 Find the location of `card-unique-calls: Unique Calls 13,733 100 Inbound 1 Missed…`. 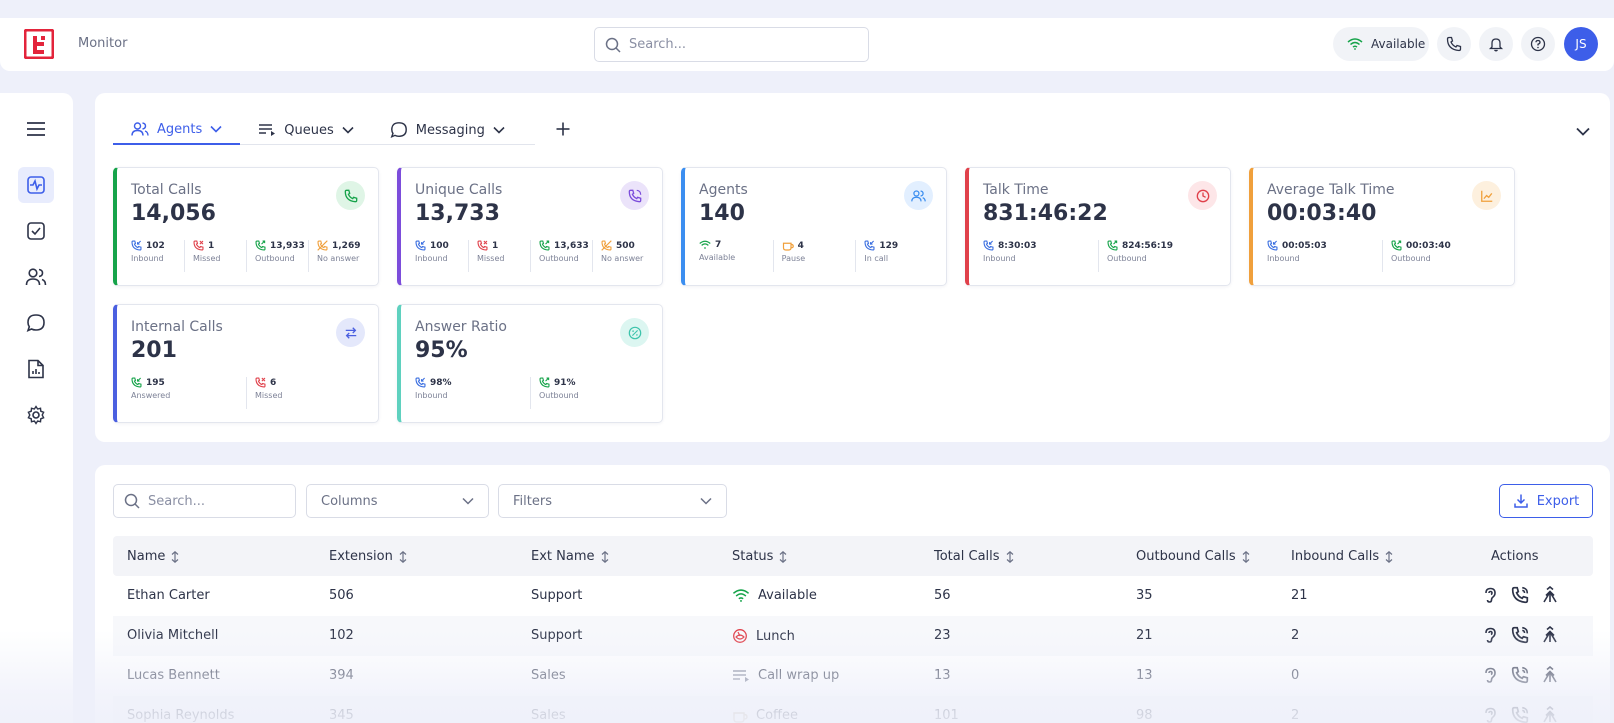

card-unique-calls: Unique Calls 13,733 100 Inbound 1 Missed… is located at coordinates (530, 226).